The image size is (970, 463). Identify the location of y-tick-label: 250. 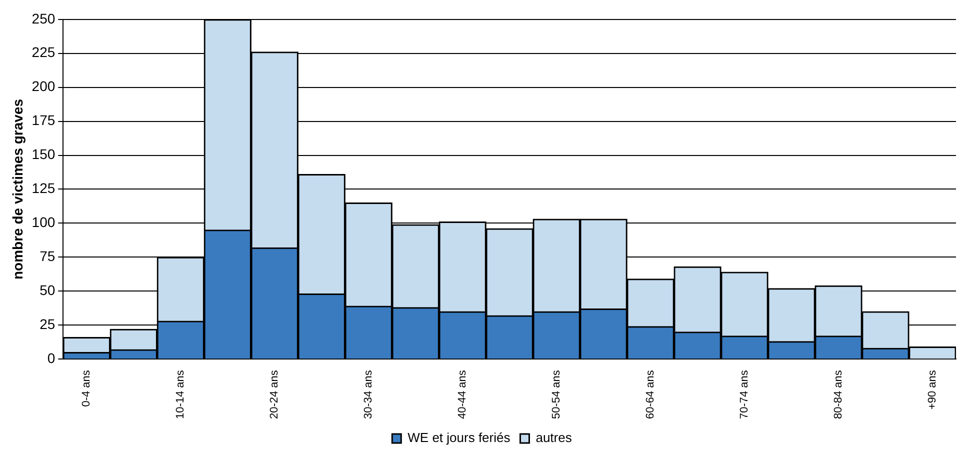
(44, 18).